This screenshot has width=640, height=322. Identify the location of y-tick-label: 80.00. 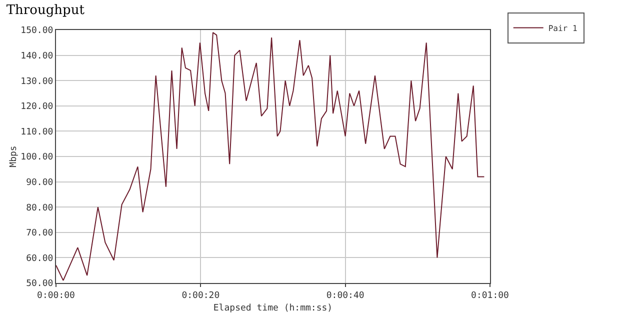
(40, 208).